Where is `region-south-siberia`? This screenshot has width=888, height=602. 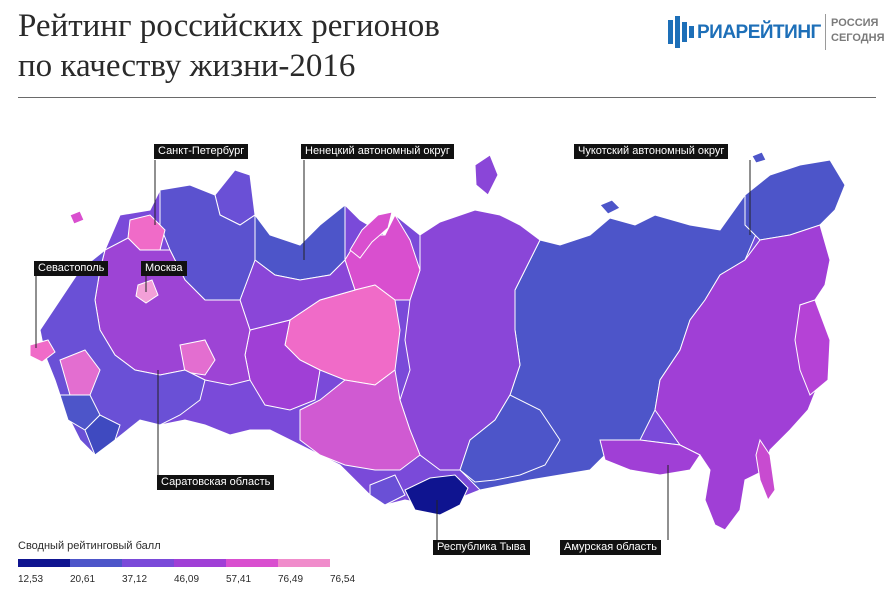
region-south-siberia is located at coordinates (360, 420).